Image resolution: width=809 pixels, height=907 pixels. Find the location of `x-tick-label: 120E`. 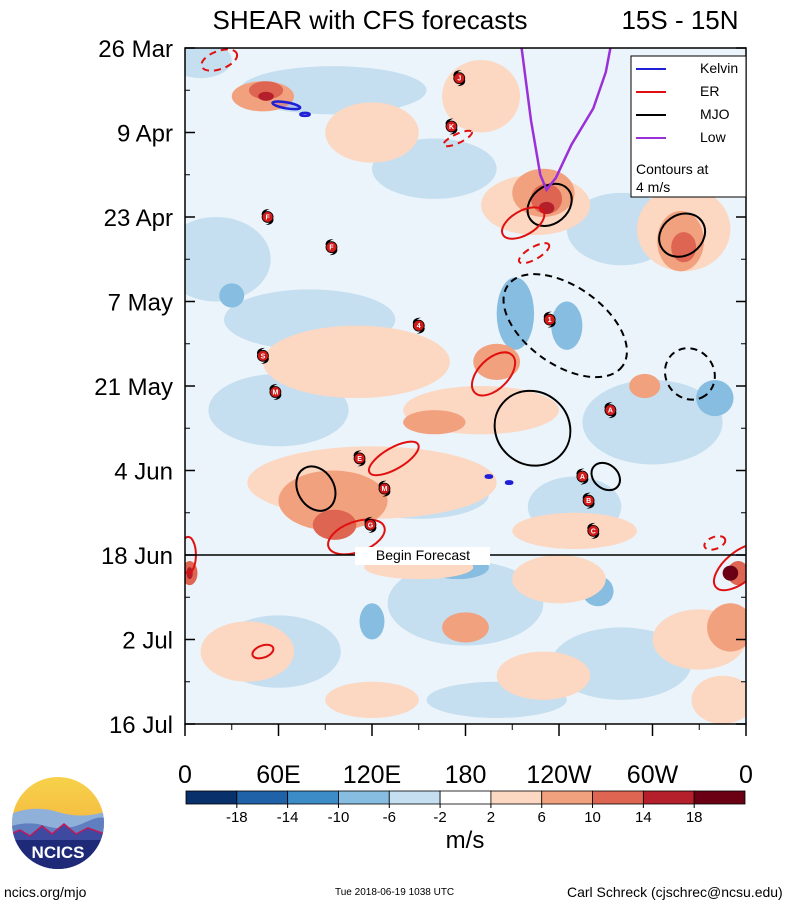

x-tick-label: 120E is located at coordinates (372, 775).